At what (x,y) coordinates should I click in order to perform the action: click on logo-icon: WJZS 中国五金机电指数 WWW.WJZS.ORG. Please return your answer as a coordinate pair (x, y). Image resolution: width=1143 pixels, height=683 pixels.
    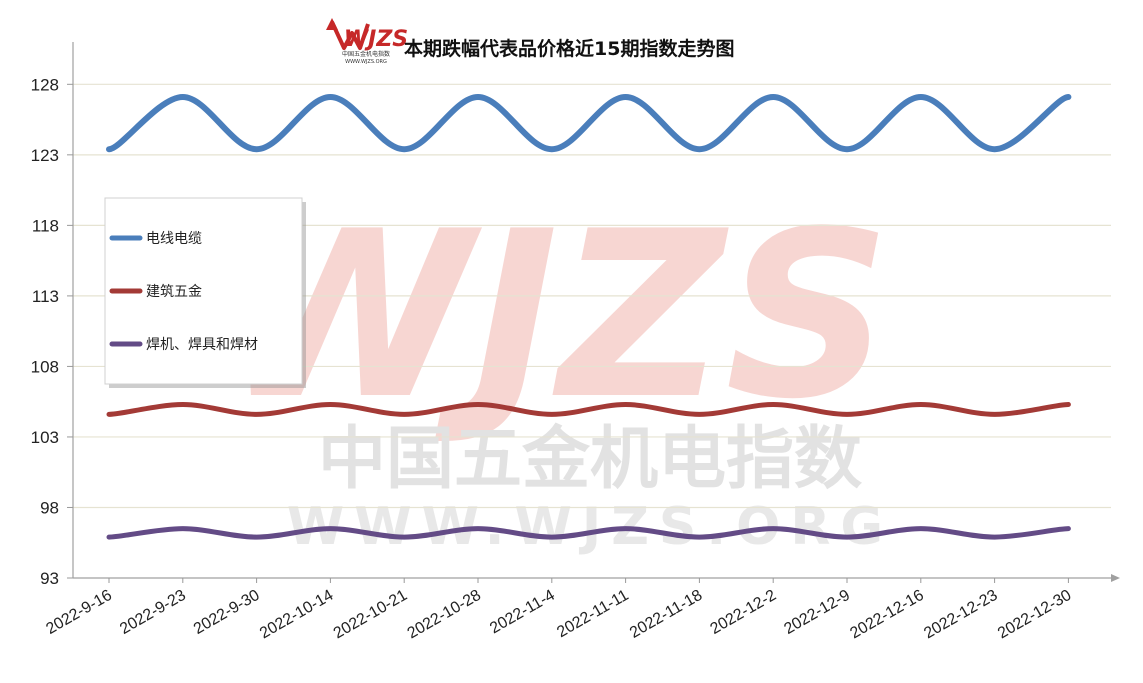
    Looking at the image, I should click on (367, 41).